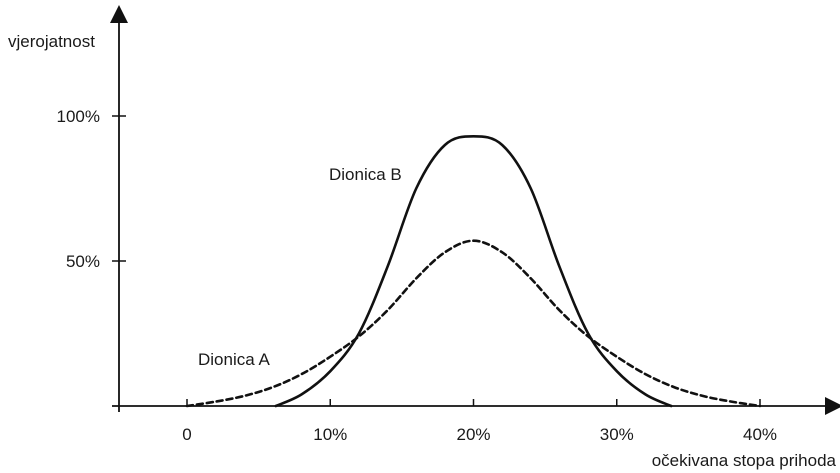 The image size is (840, 473). Describe the element at coordinates (91, 189) in the screenshot. I see `y-ticks: 50% 100%` at that location.